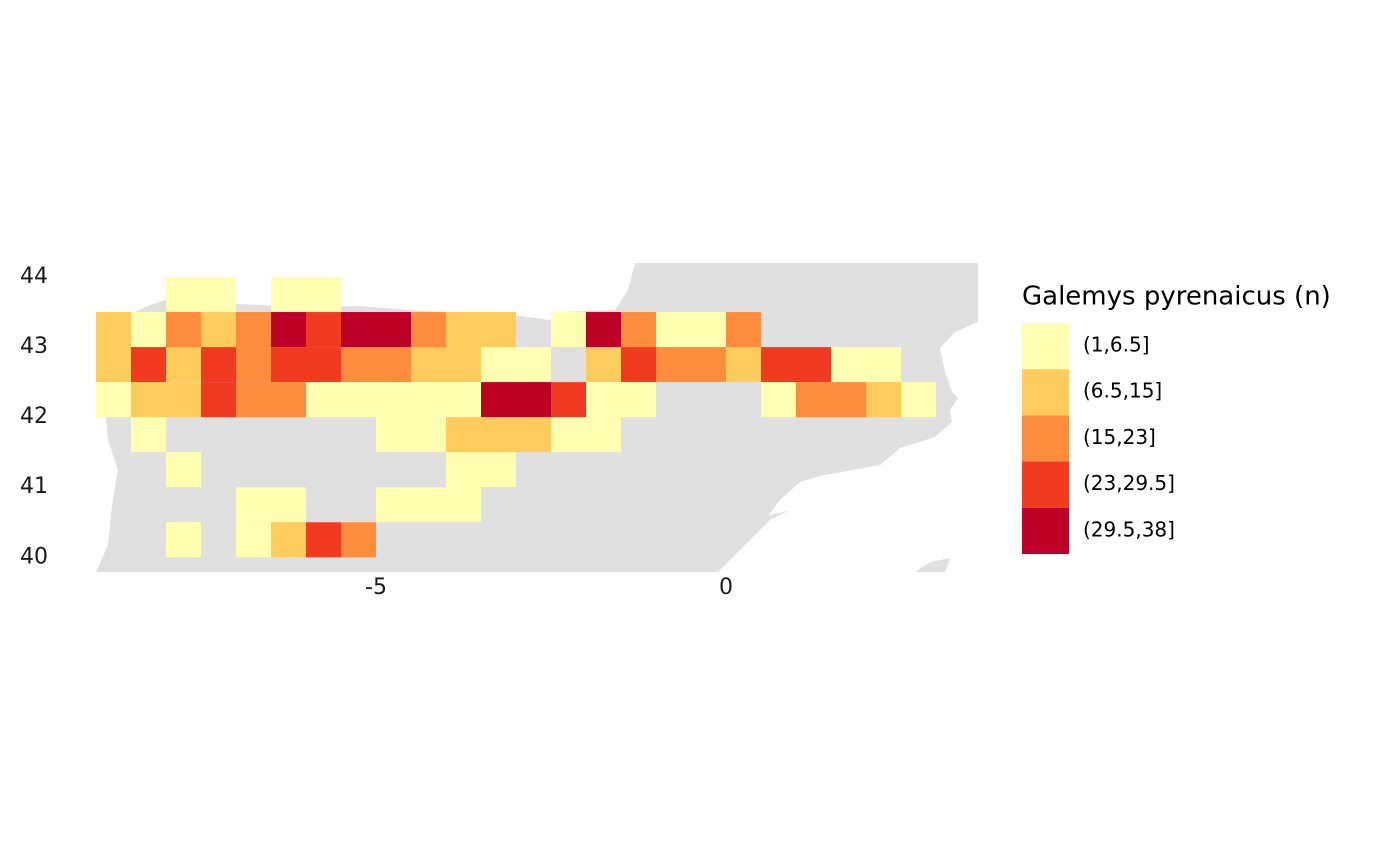 This screenshot has height=865, width=1400. Describe the element at coordinates (1116, 345) in the screenshot. I see `legend-label: (1,6.5]` at that location.